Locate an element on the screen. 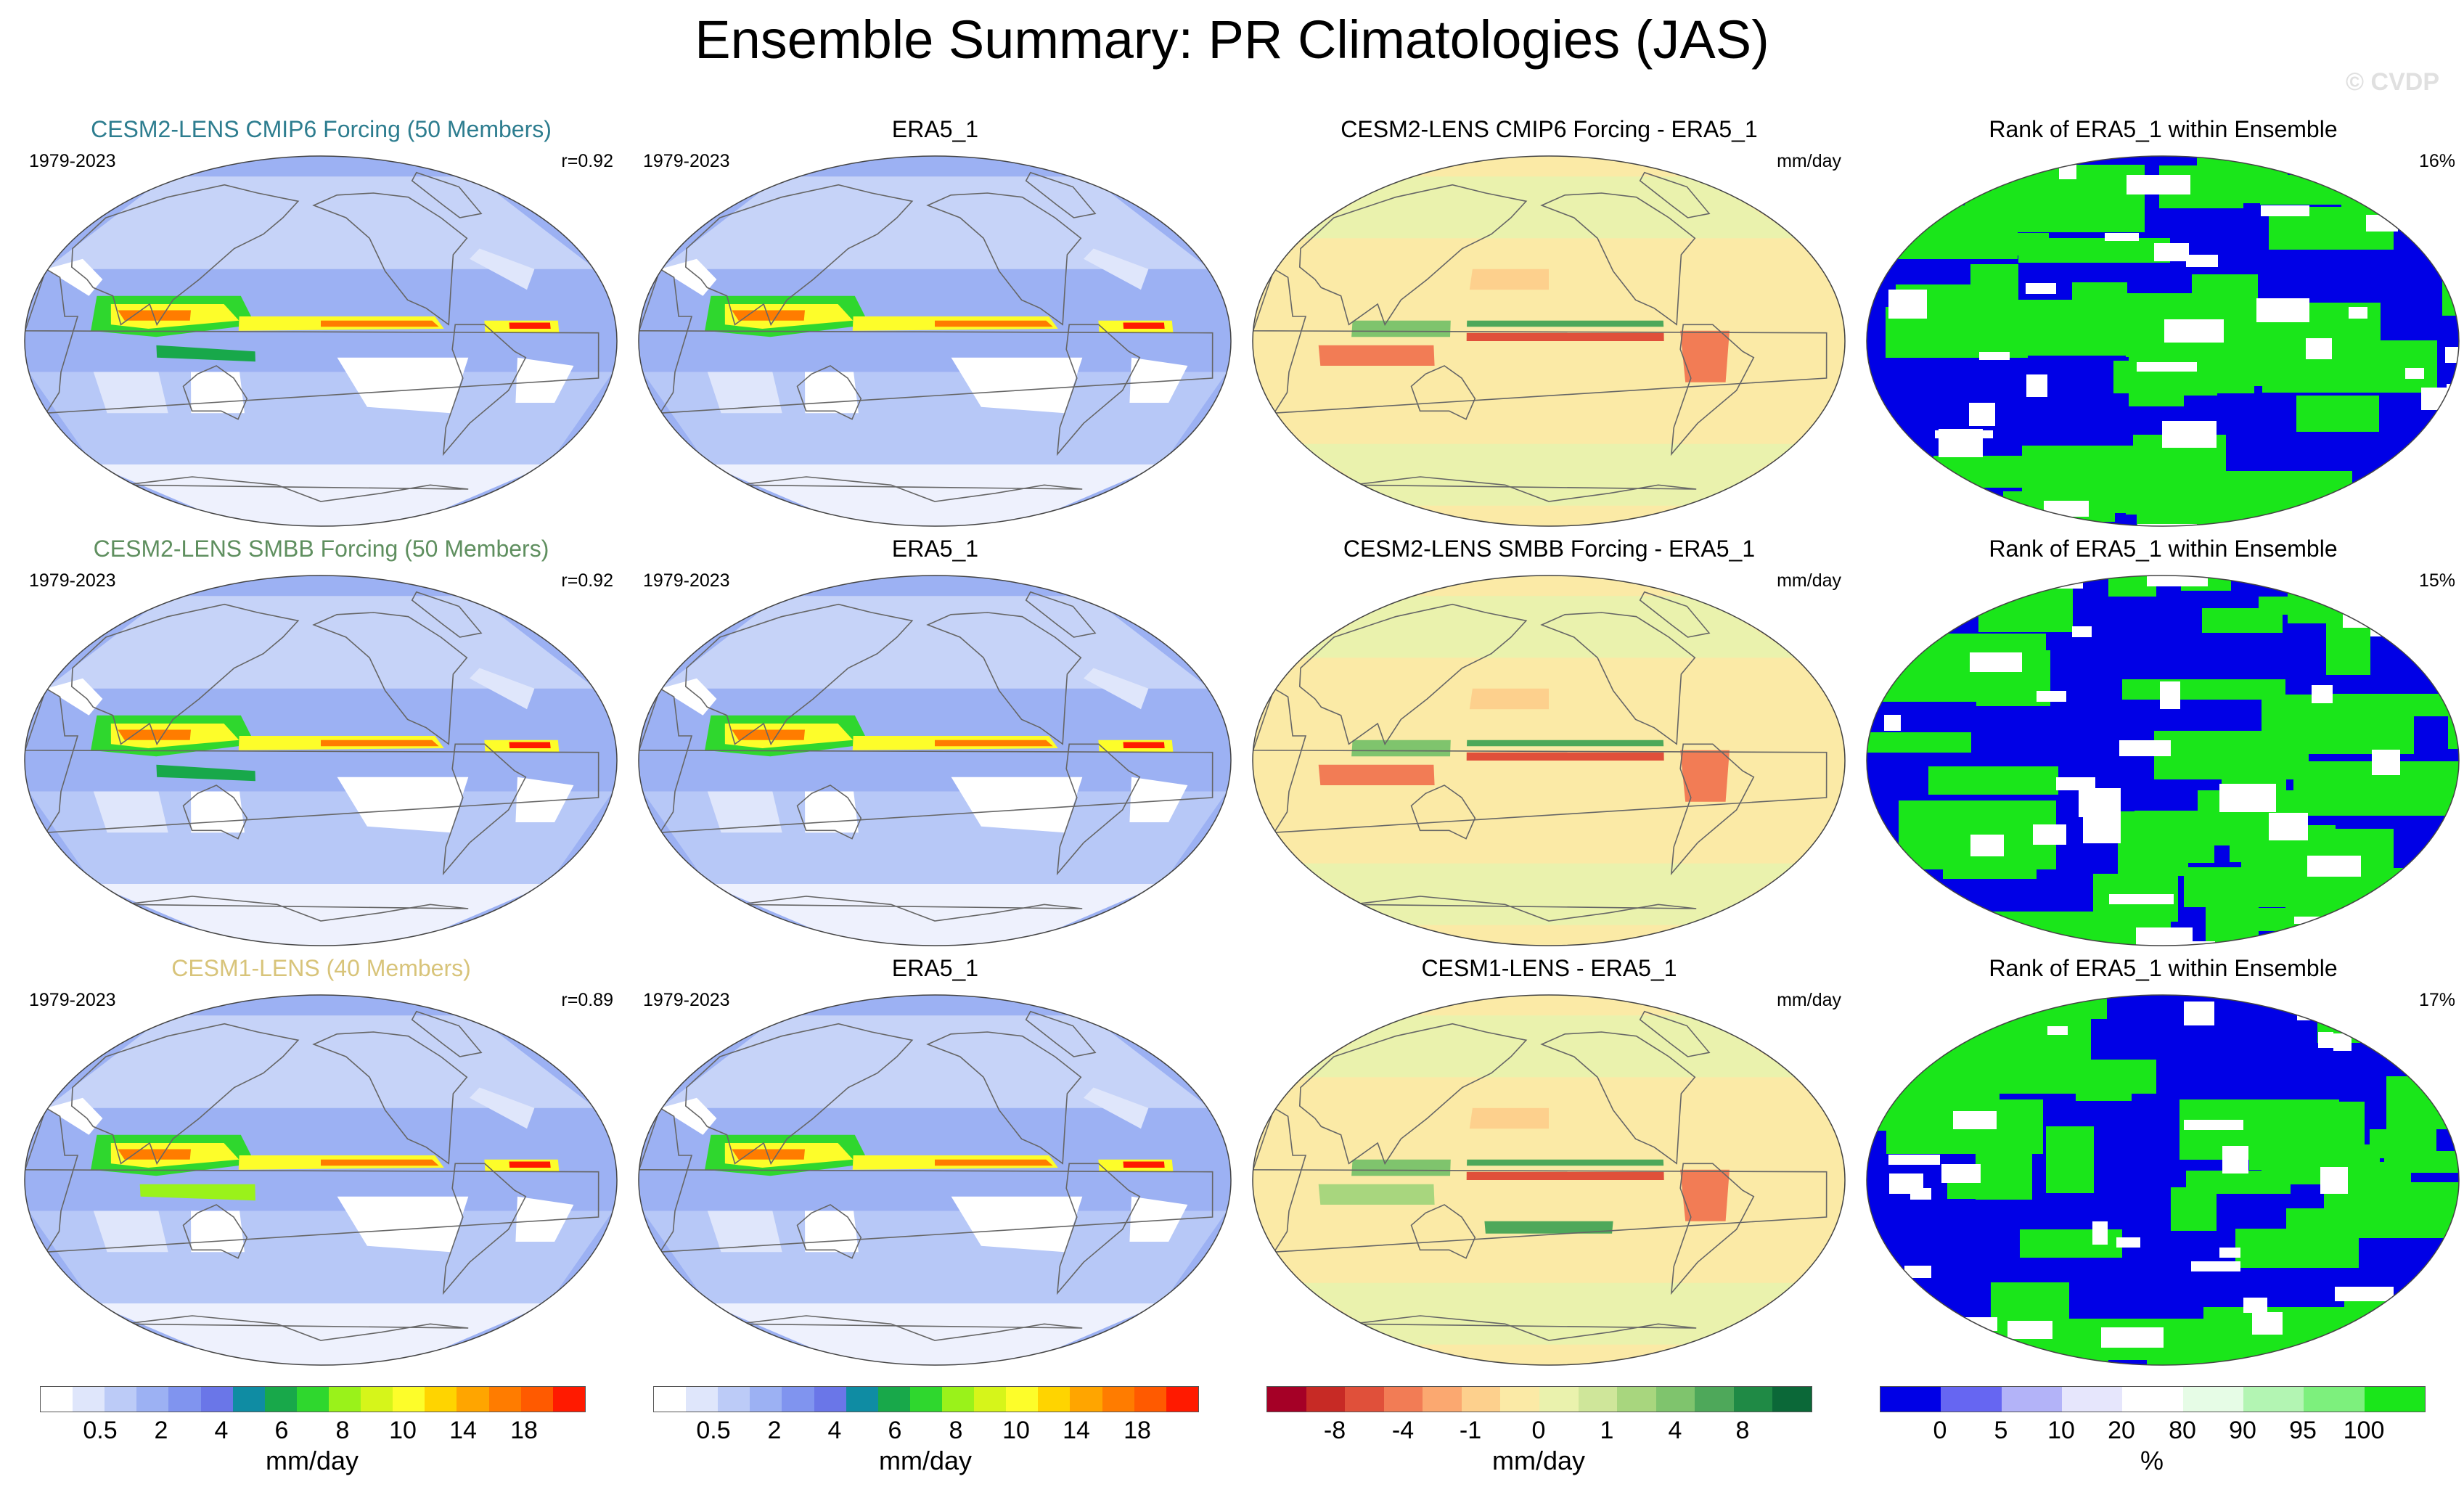 Image resolution: width=2464 pixels, height=1495 pixels. colorbar-tick-label: 18 is located at coordinates (1137, 1430).